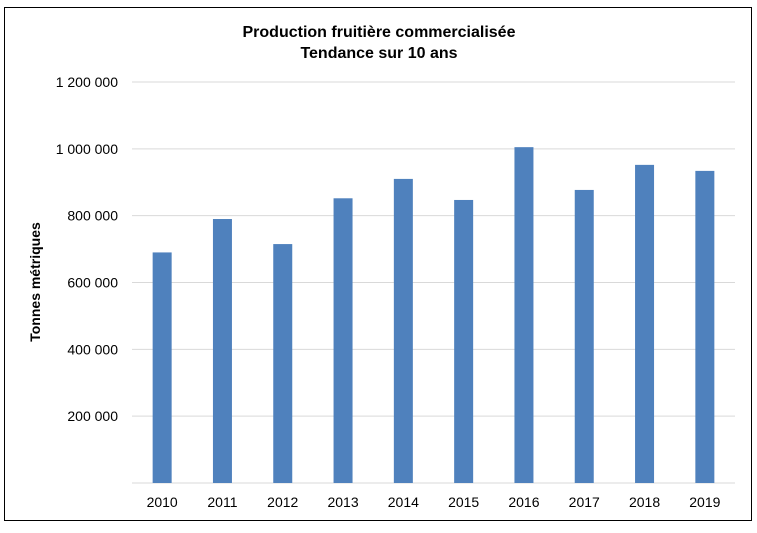 The width and height of the screenshot is (757, 533). I want to click on x-tick-label: 2018, so click(644, 502).